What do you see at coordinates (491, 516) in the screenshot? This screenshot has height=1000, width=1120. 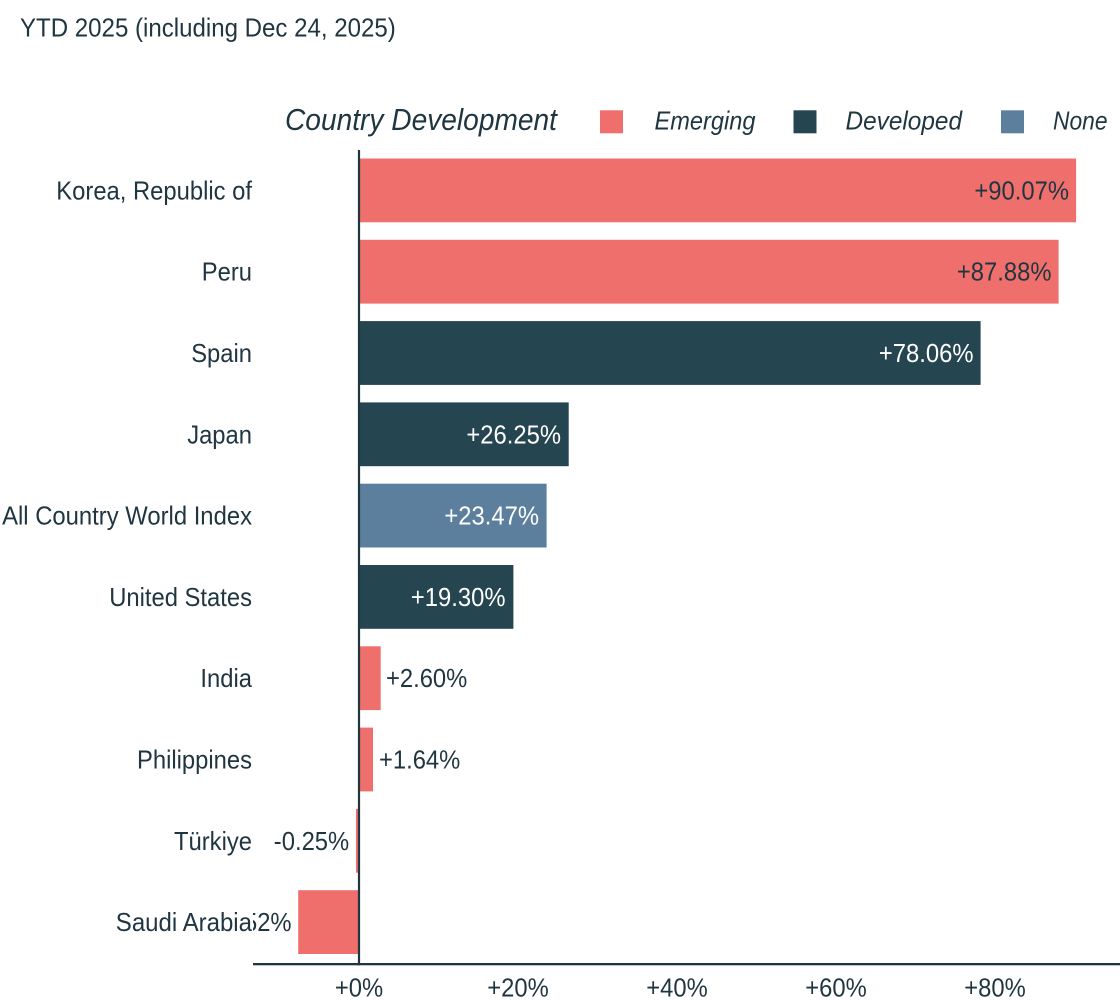 I see `svg-text: +23.47%` at bounding box center [491, 516].